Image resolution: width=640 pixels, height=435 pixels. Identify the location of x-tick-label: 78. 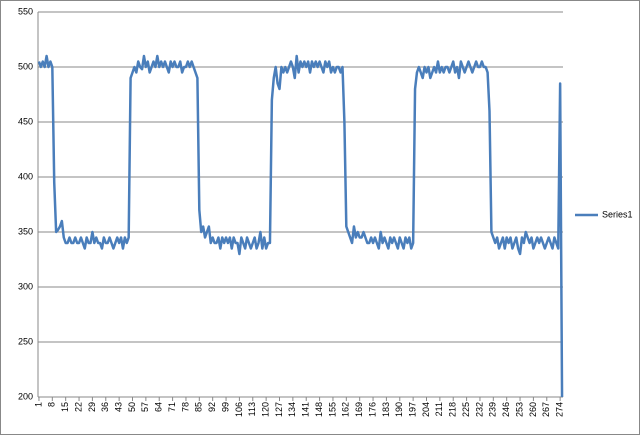
(185, 407).